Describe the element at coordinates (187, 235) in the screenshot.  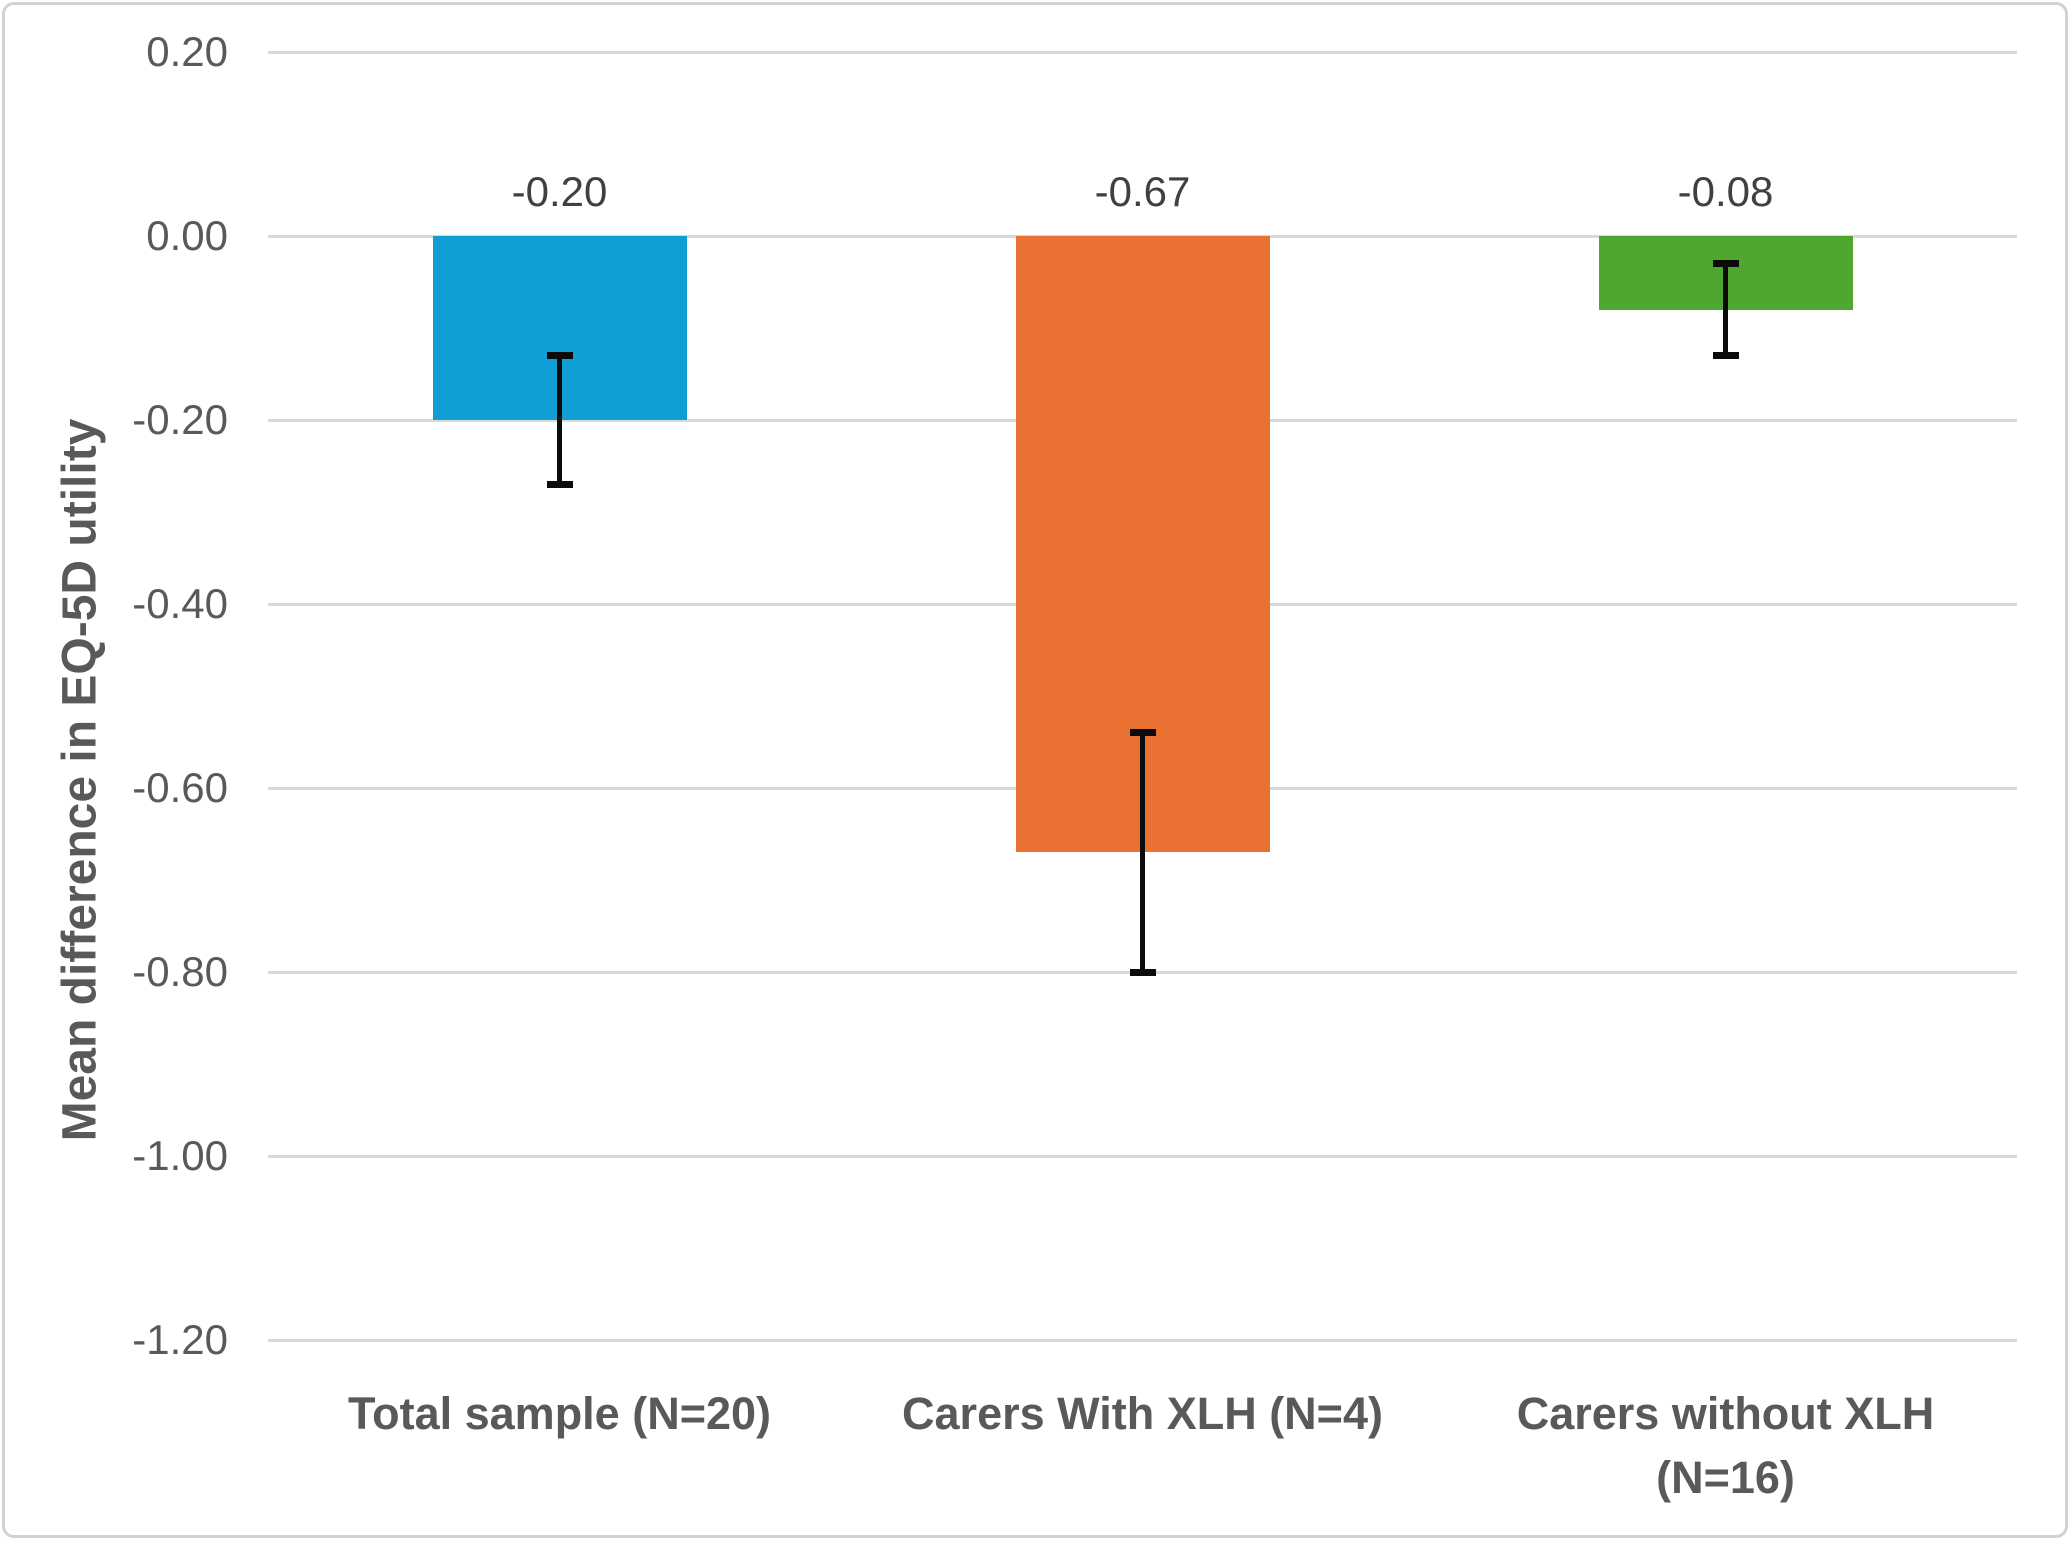
I see `y-tick-label-0.00: 0.00` at that location.